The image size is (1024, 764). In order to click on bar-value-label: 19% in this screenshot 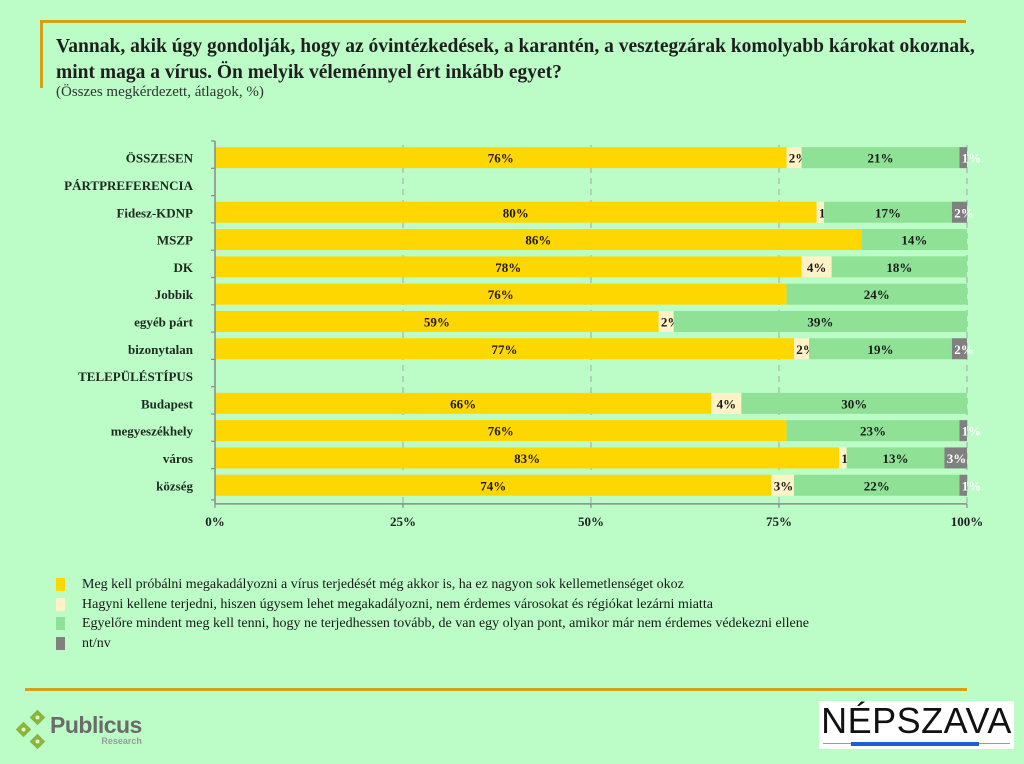, I will do `click(881, 349)`.